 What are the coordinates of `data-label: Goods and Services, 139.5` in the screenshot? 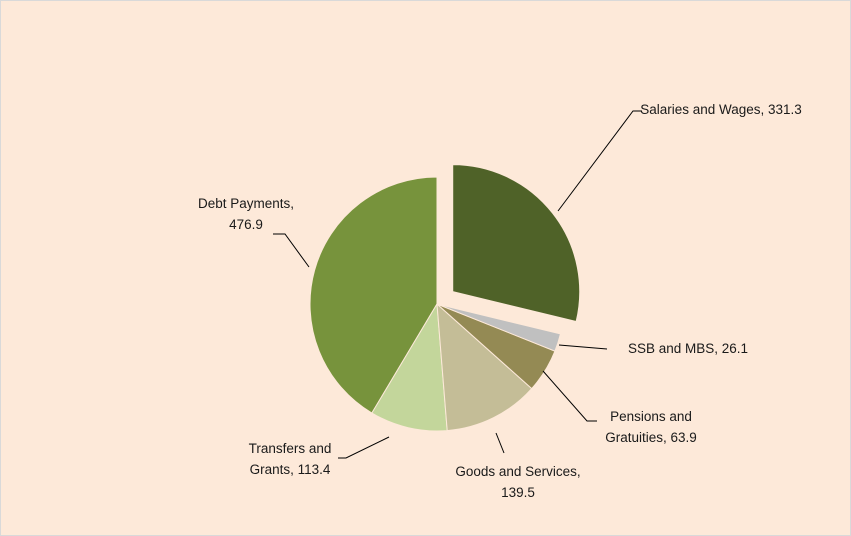 It's located at (518, 482).